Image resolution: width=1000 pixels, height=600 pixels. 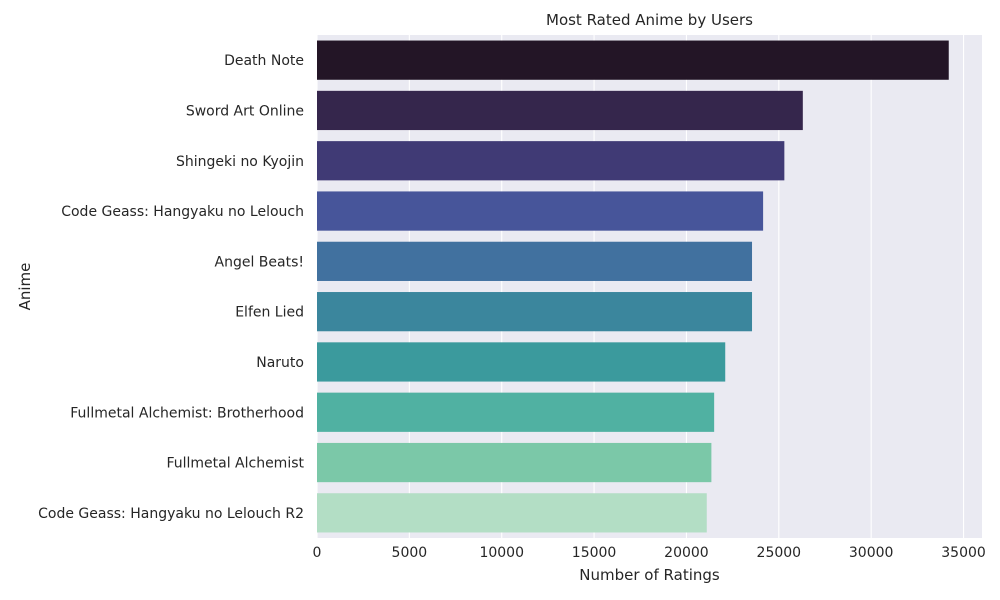 What do you see at coordinates (182, 212) in the screenshot?
I see `y-tick-label: Code Geass: Hangyaku no Lelouch` at bounding box center [182, 212].